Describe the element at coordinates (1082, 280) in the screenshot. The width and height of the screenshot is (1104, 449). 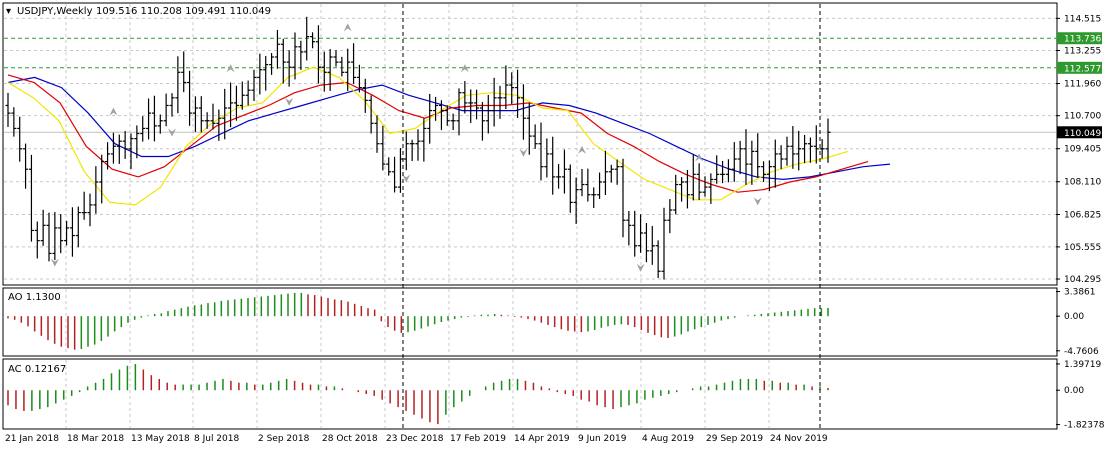
I see `y-tick-label: 104.295` at that location.